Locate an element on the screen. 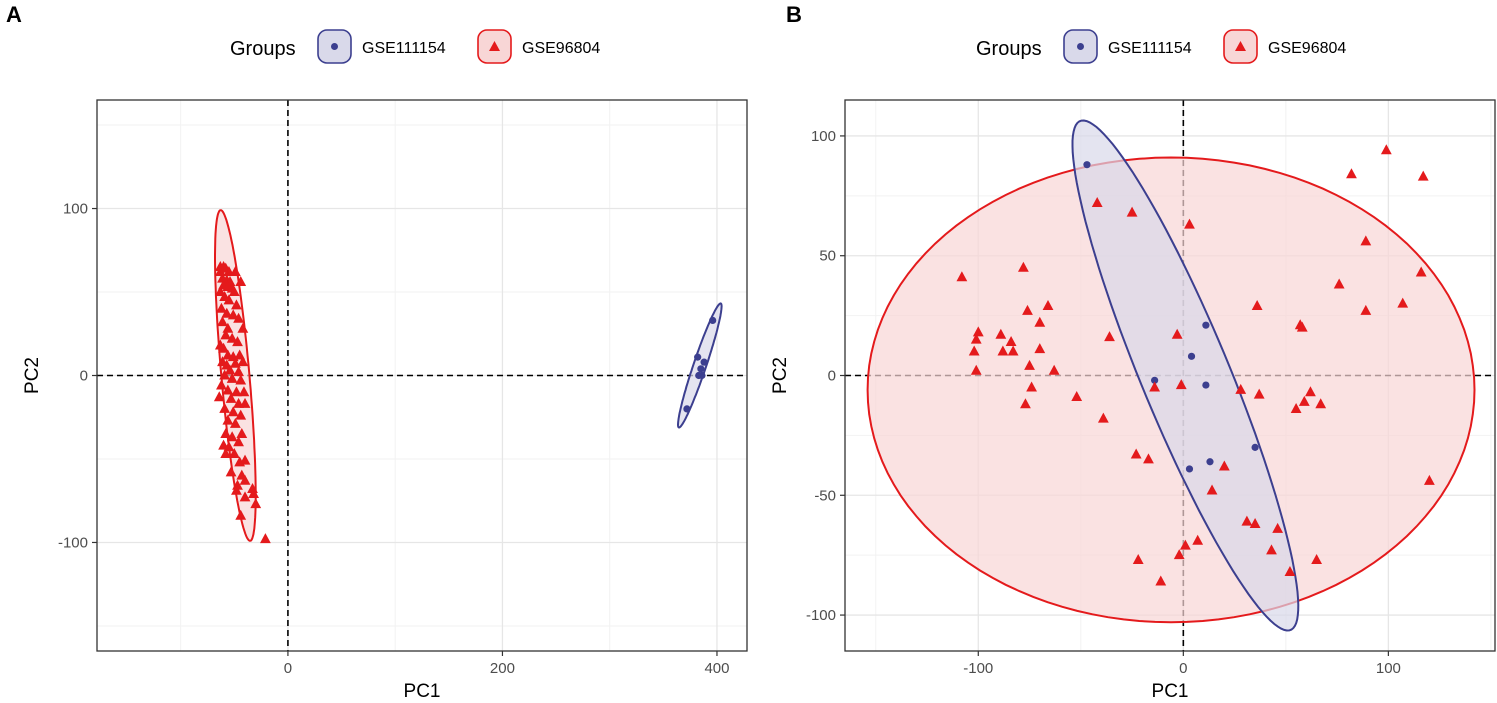 Image resolution: width=1497 pixels, height=703 pixels. legend-a: Groups GSE111154 GSE96804 is located at coordinates (415, 46).